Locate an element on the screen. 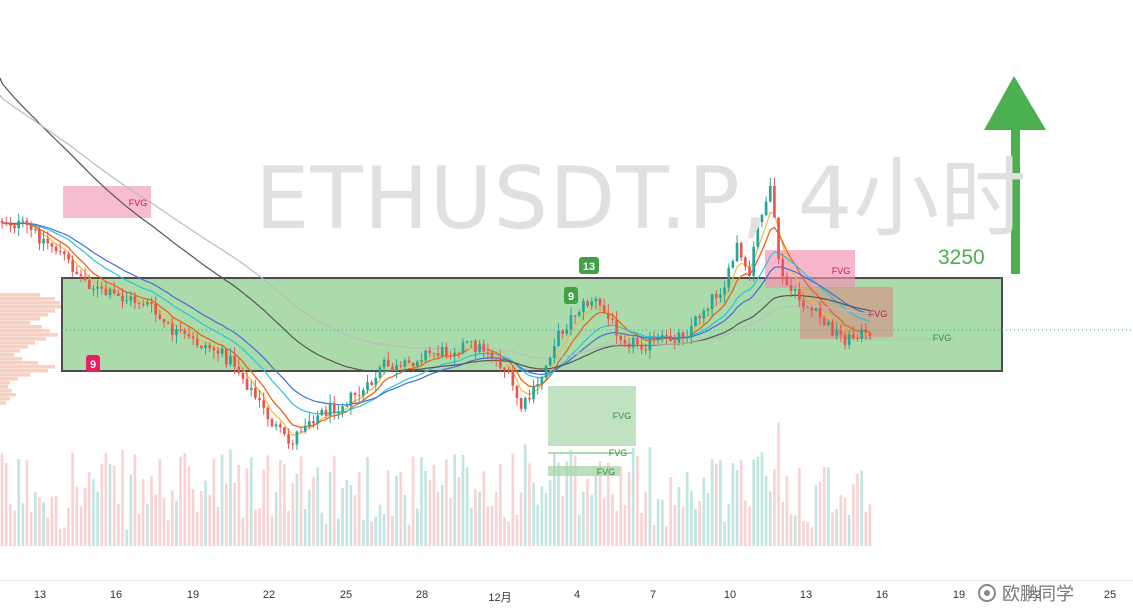  td-buy-marker-13-text: 13 is located at coordinates (589, 267).